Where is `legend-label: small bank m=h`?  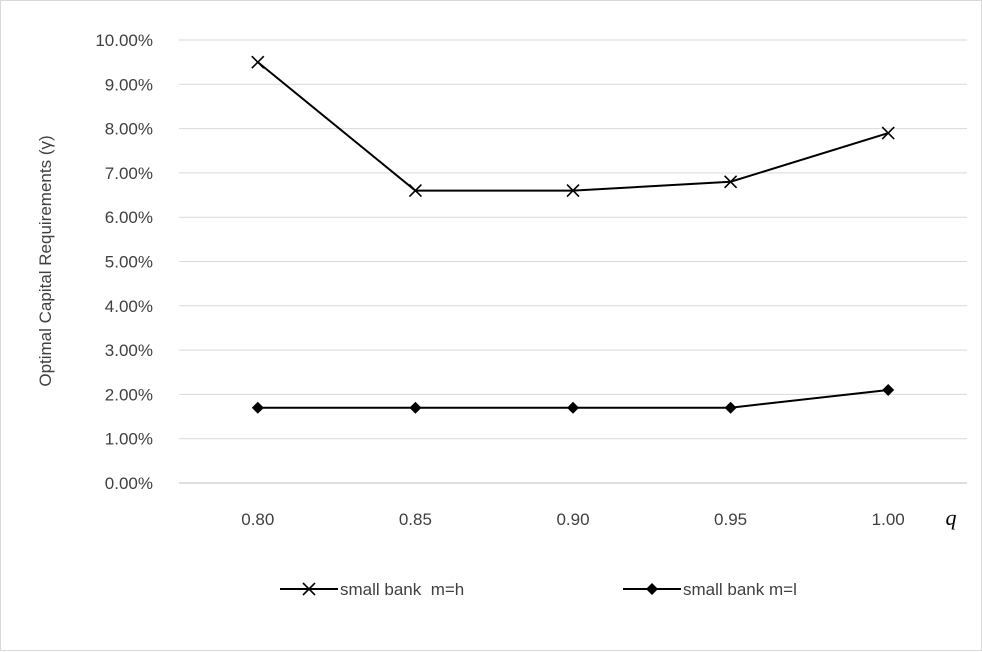
legend-label: small bank m=h is located at coordinates (402, 589).